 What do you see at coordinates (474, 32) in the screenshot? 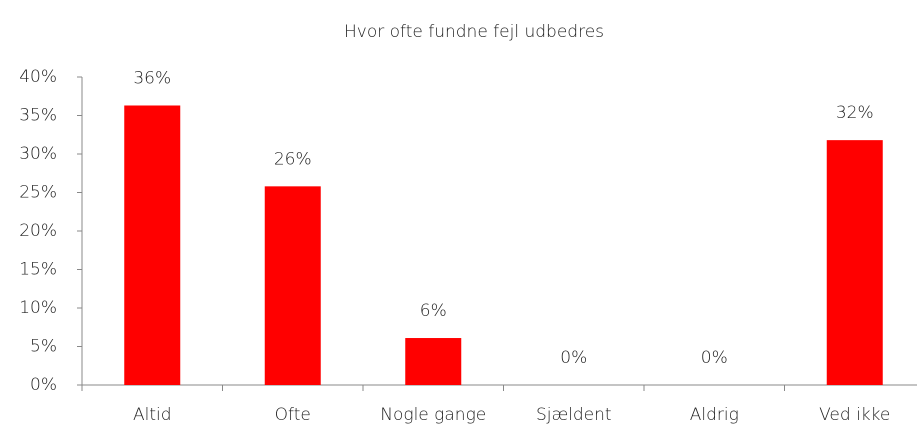
I see `chart-title: Hvor ofte fundne fejl udbedres` at bounding box center [474, 32].